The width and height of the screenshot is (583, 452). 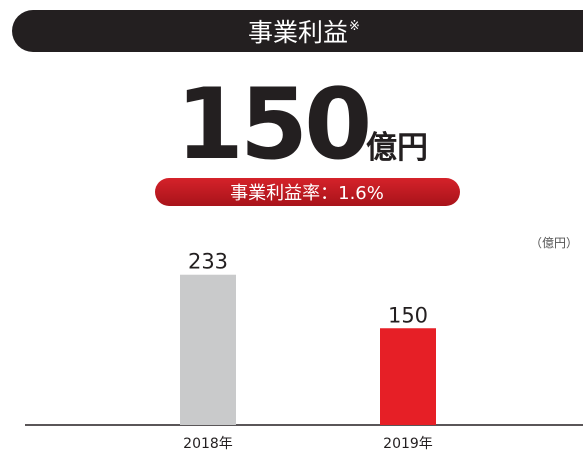 I want to click on unit-label: （億円）, so click(x=554, y=243).